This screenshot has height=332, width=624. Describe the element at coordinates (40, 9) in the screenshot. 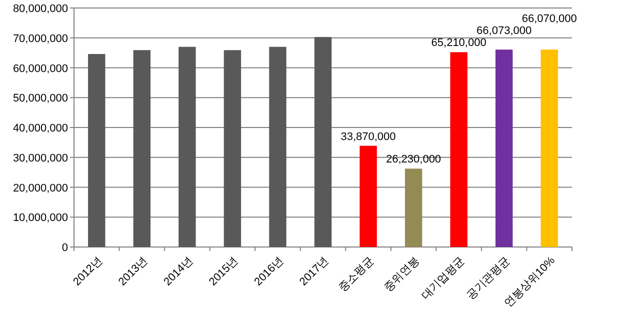

I see `y-tick-label: 80,000,000` at that location.